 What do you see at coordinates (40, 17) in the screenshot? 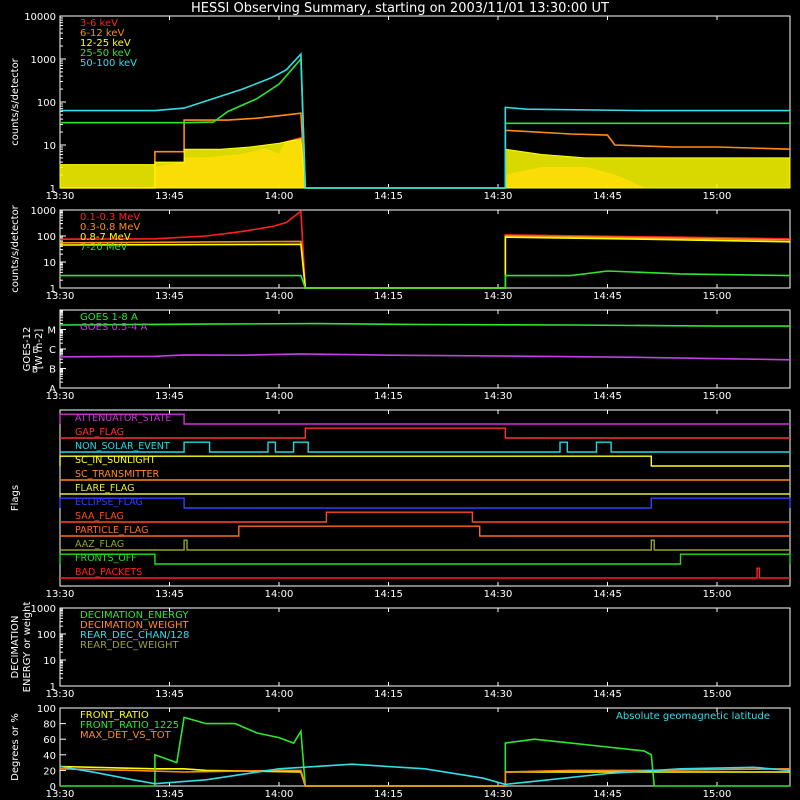
I see `y-tick-label: 10000` at bounding box center [40, 17].